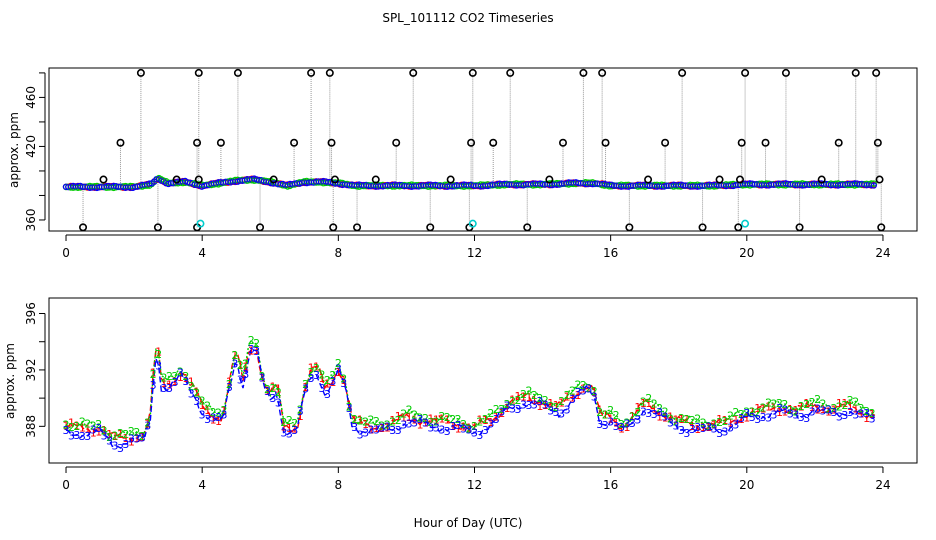  Describe the element at coordinates (882, 253) in the screenshot. I see `top-x-tick-label: 24` at that location.